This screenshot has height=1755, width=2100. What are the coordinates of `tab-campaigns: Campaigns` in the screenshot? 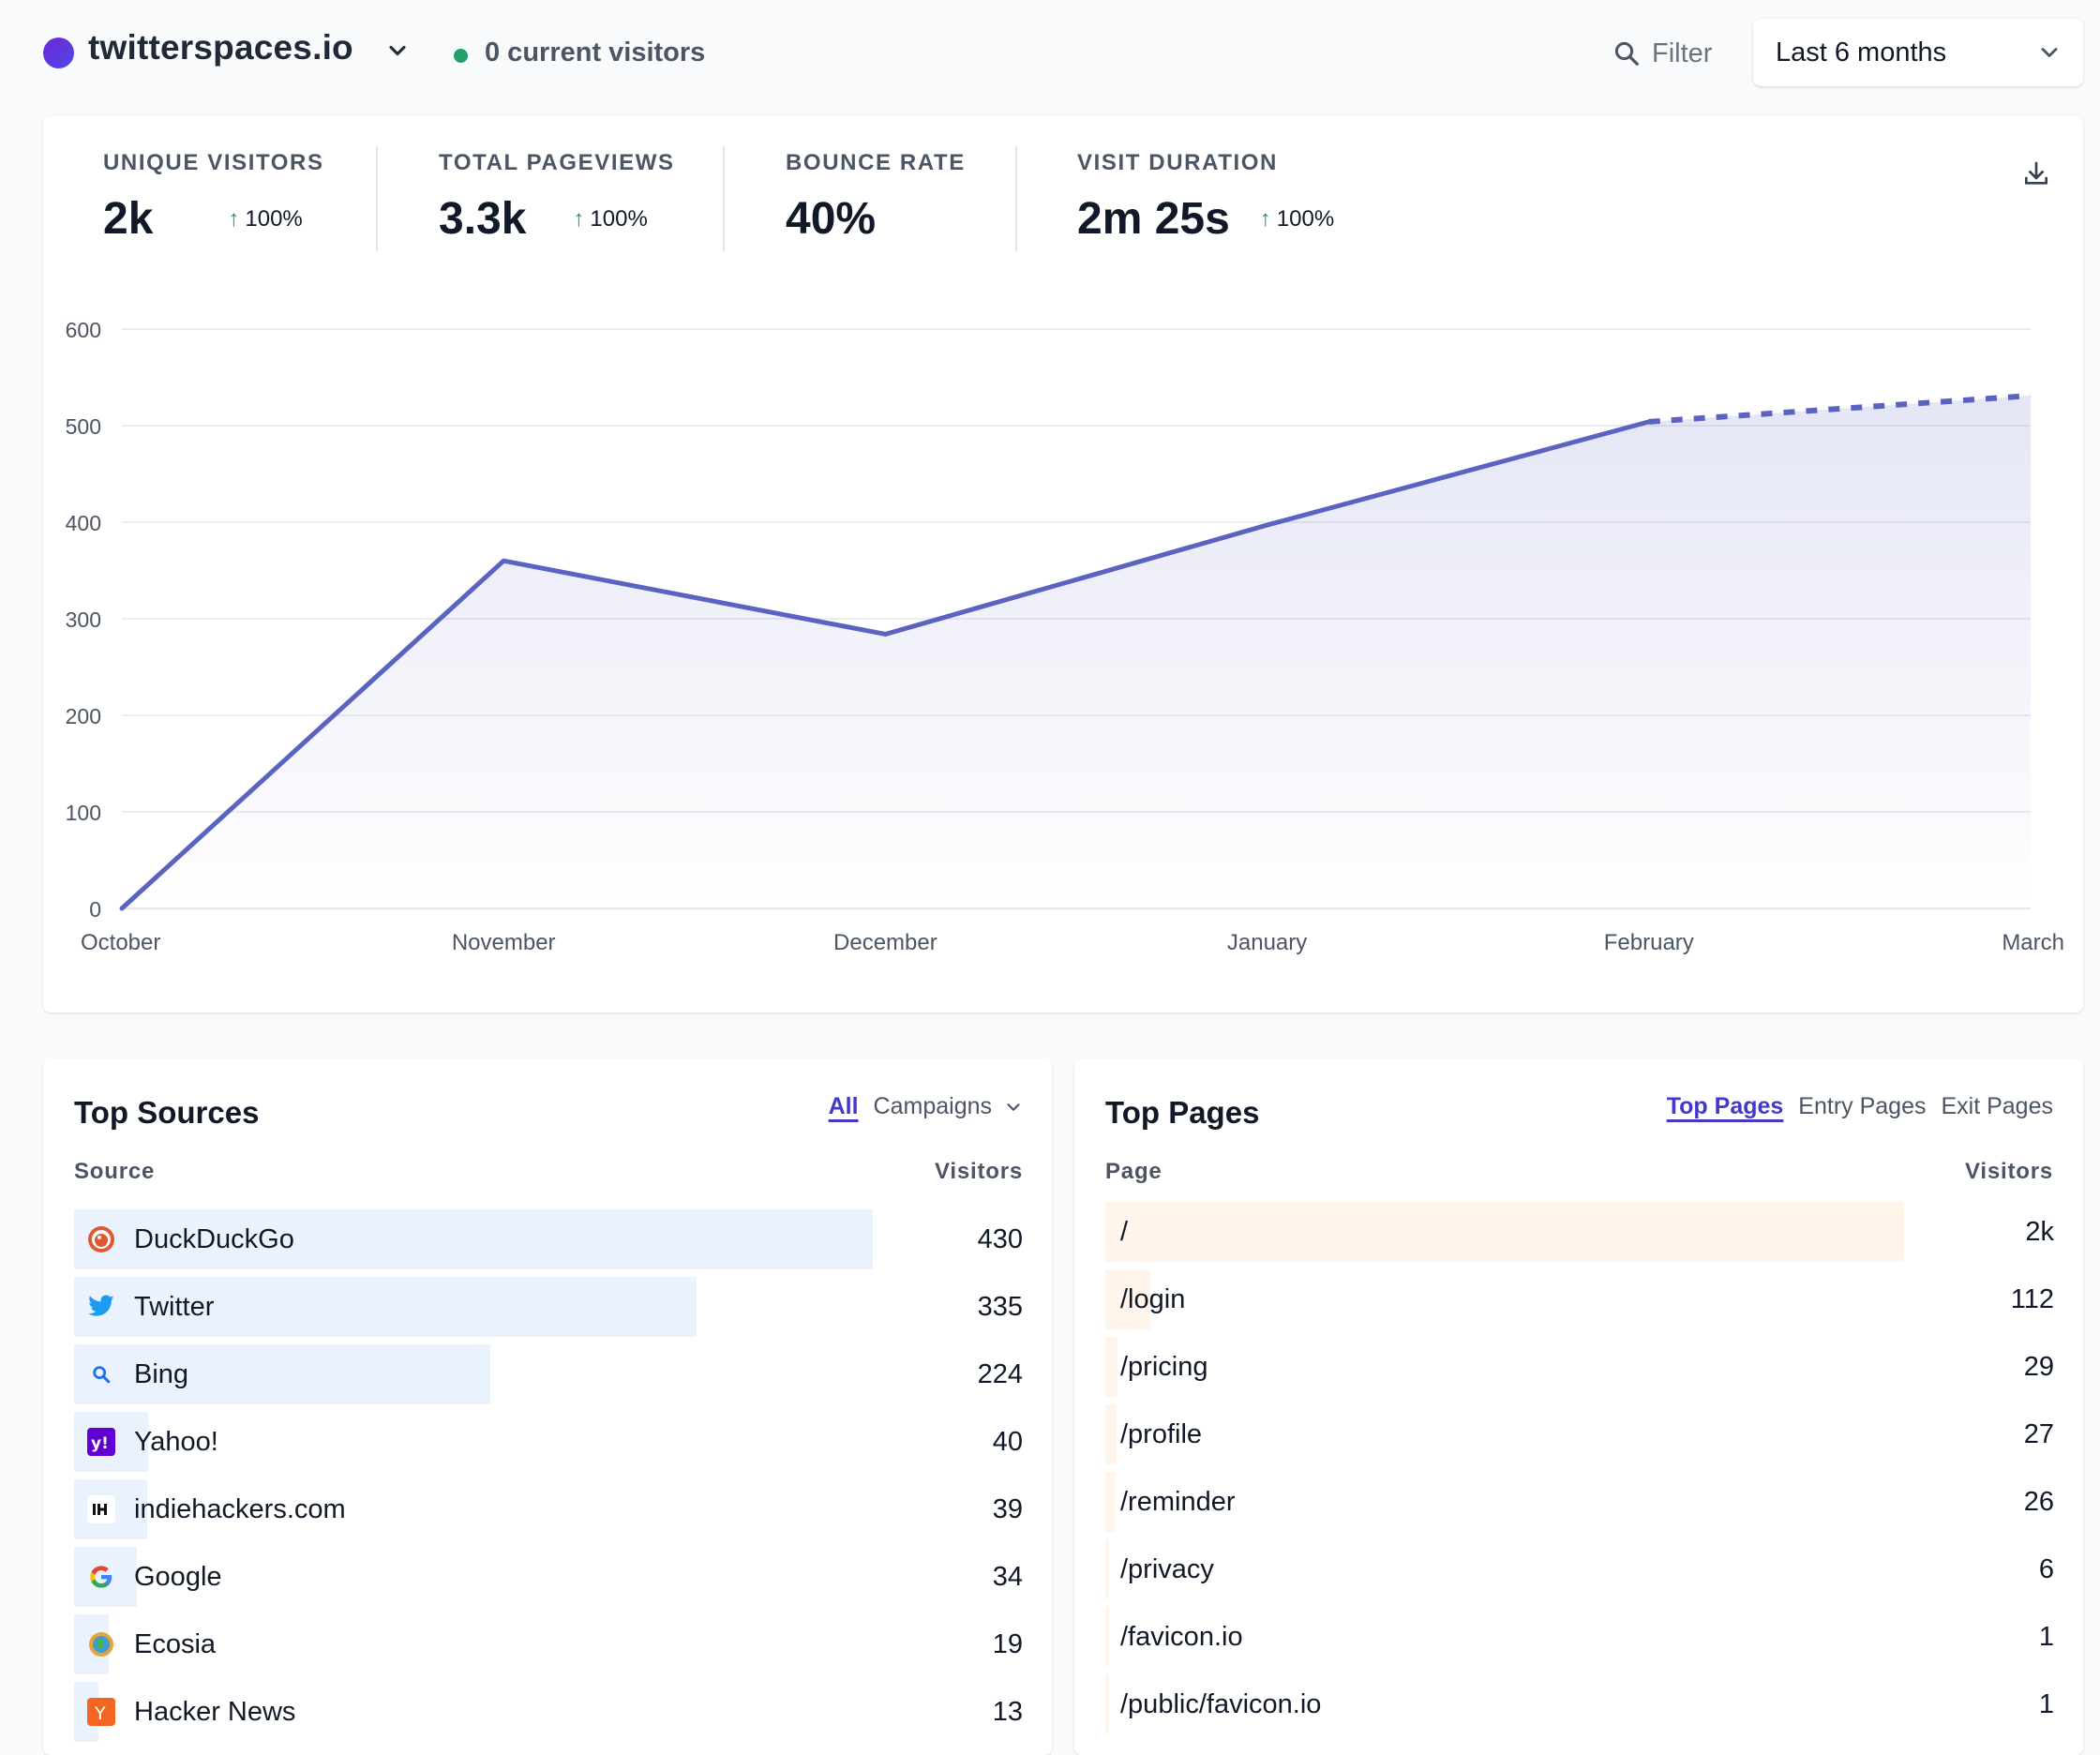 It's located at (949, 1106).